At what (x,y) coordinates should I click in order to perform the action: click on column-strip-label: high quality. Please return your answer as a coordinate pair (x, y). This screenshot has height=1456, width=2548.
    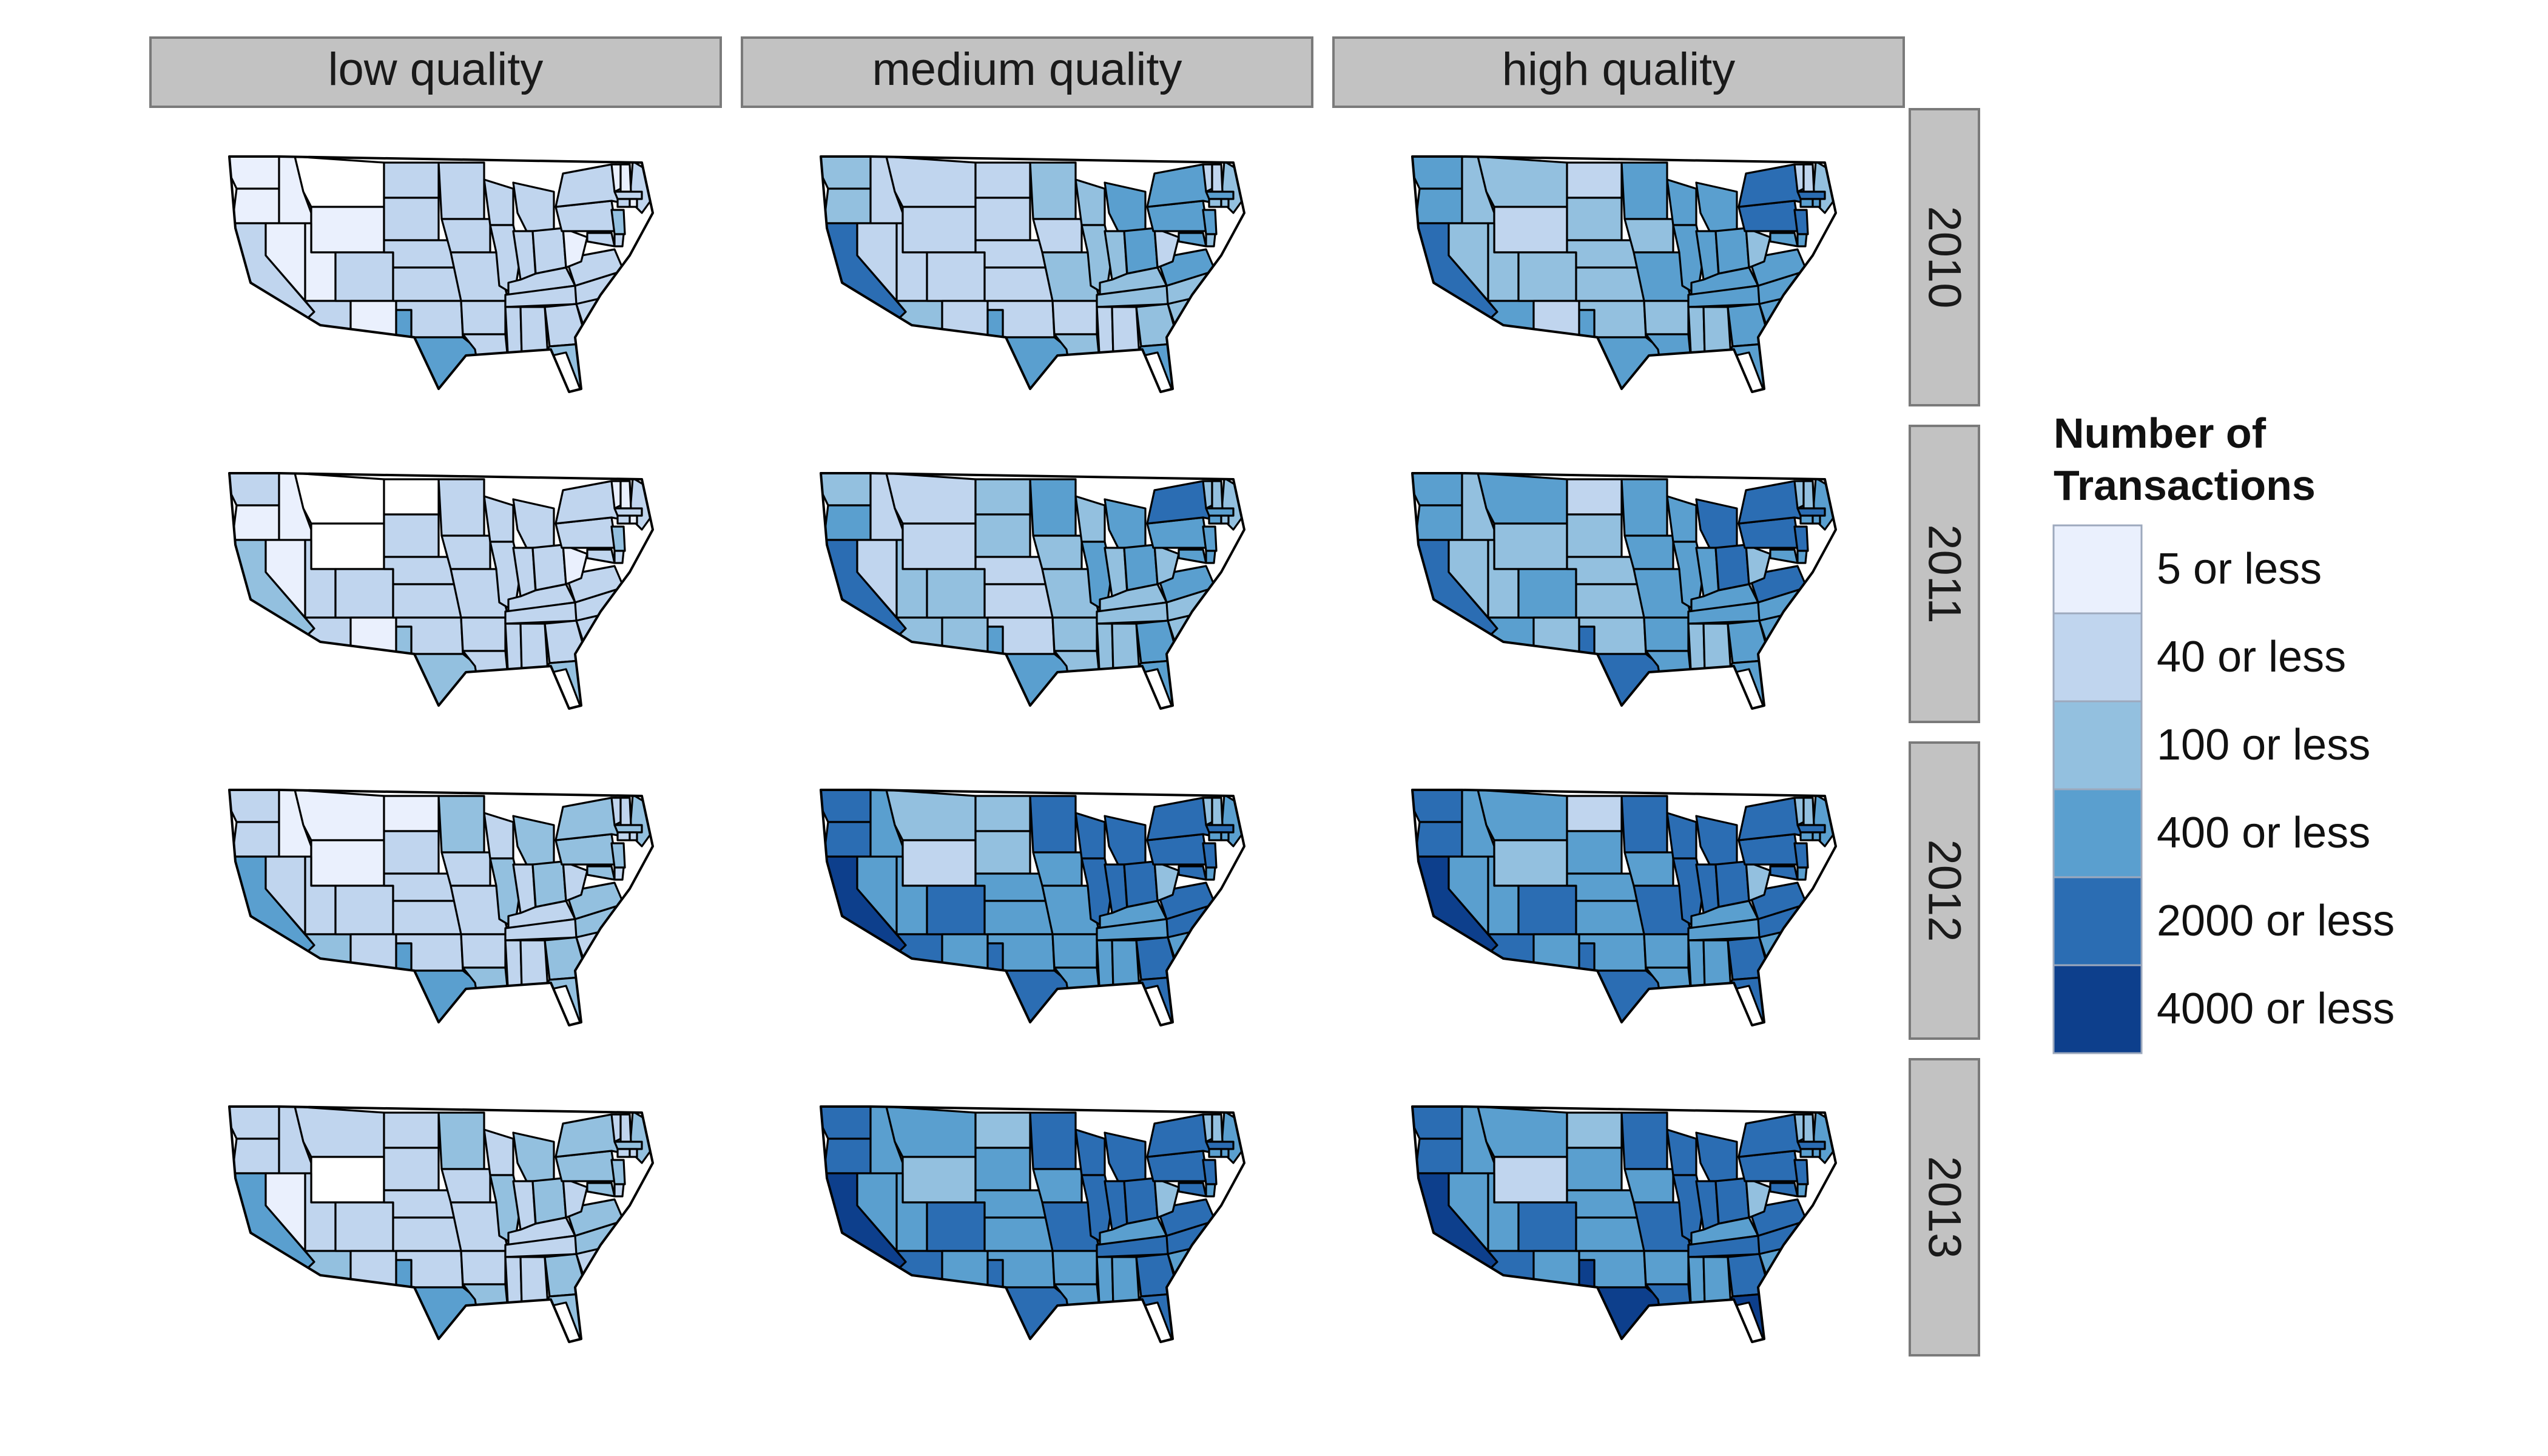
    Looking at the image, I should click on (1619, 69).